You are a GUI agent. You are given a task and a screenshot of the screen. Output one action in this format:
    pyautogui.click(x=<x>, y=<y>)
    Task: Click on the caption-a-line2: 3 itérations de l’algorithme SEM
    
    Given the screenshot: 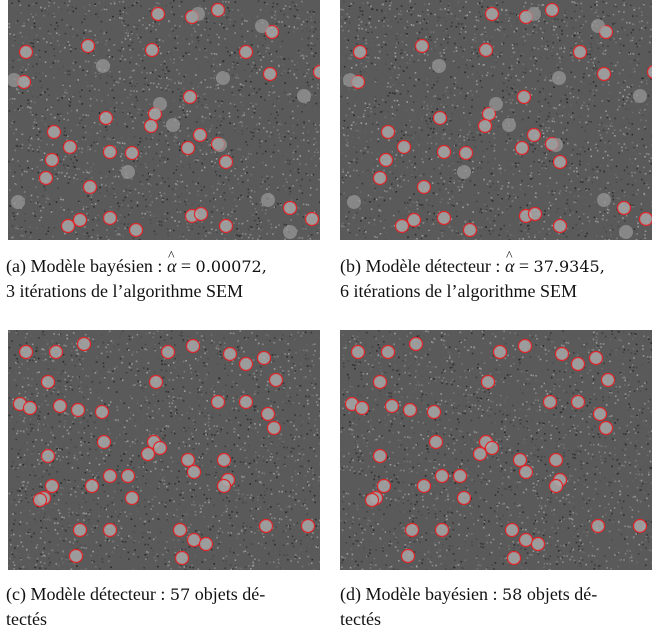 What is the action you would take?
    pyautogui.click(x=124, y=291)
    